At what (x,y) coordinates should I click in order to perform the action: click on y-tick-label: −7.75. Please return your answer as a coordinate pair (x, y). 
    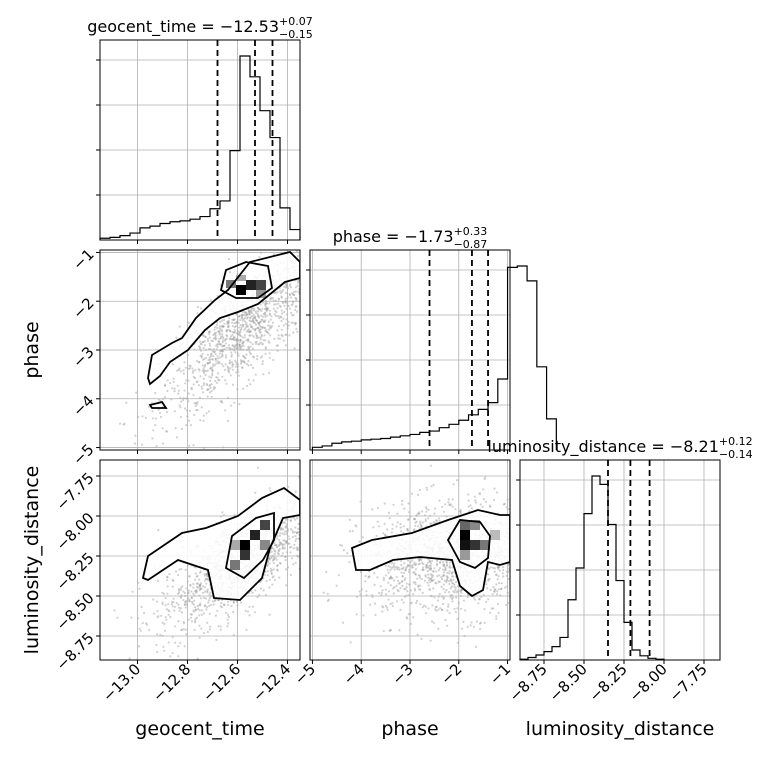
    Looking at the image, I should click on (74, 491).